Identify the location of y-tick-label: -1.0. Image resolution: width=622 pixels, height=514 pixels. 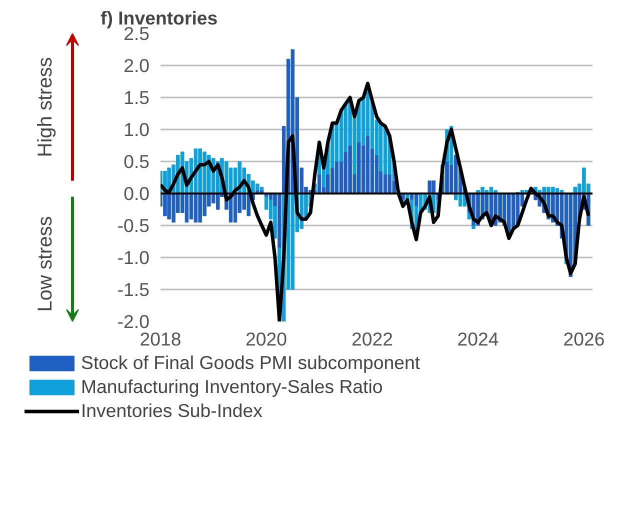
(133, 257).